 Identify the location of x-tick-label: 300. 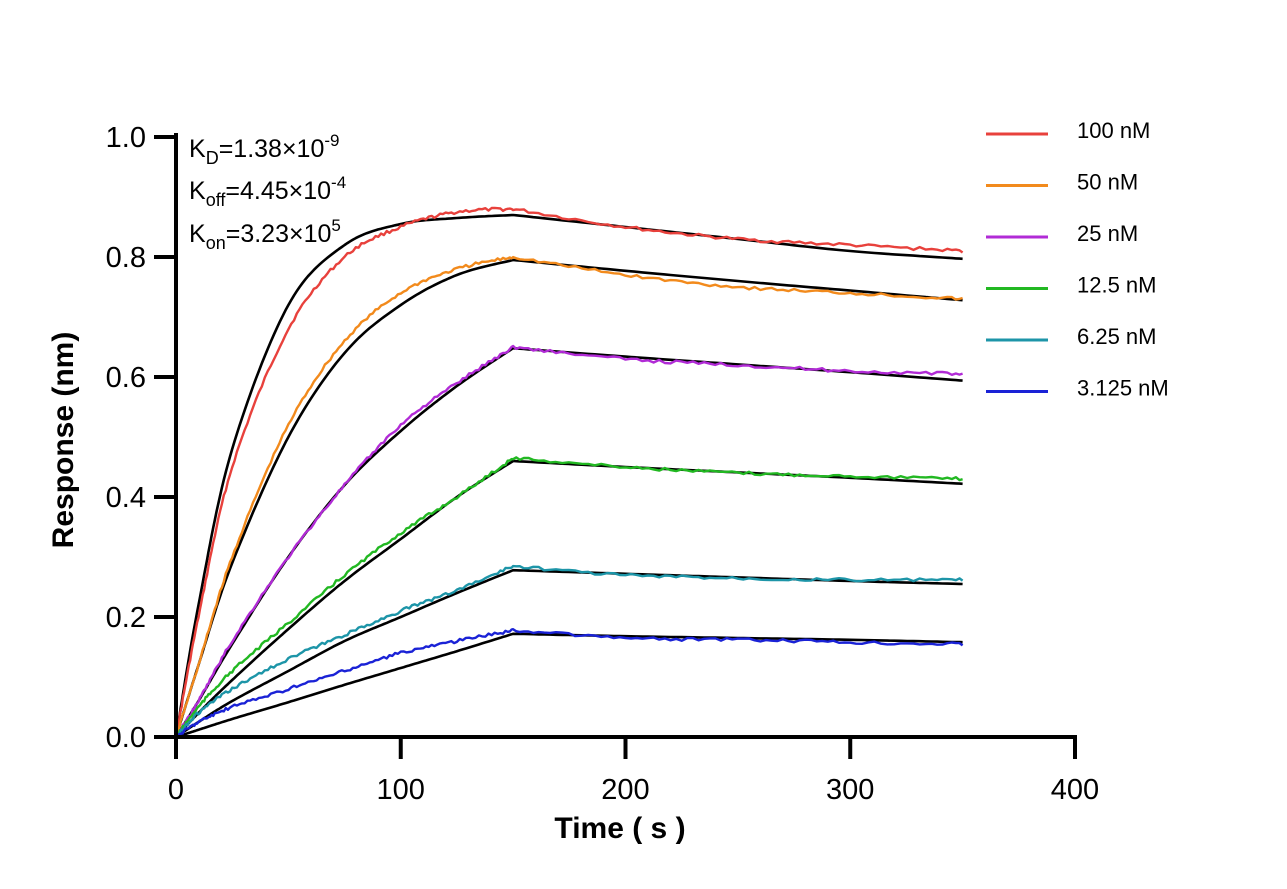
(850, 790).